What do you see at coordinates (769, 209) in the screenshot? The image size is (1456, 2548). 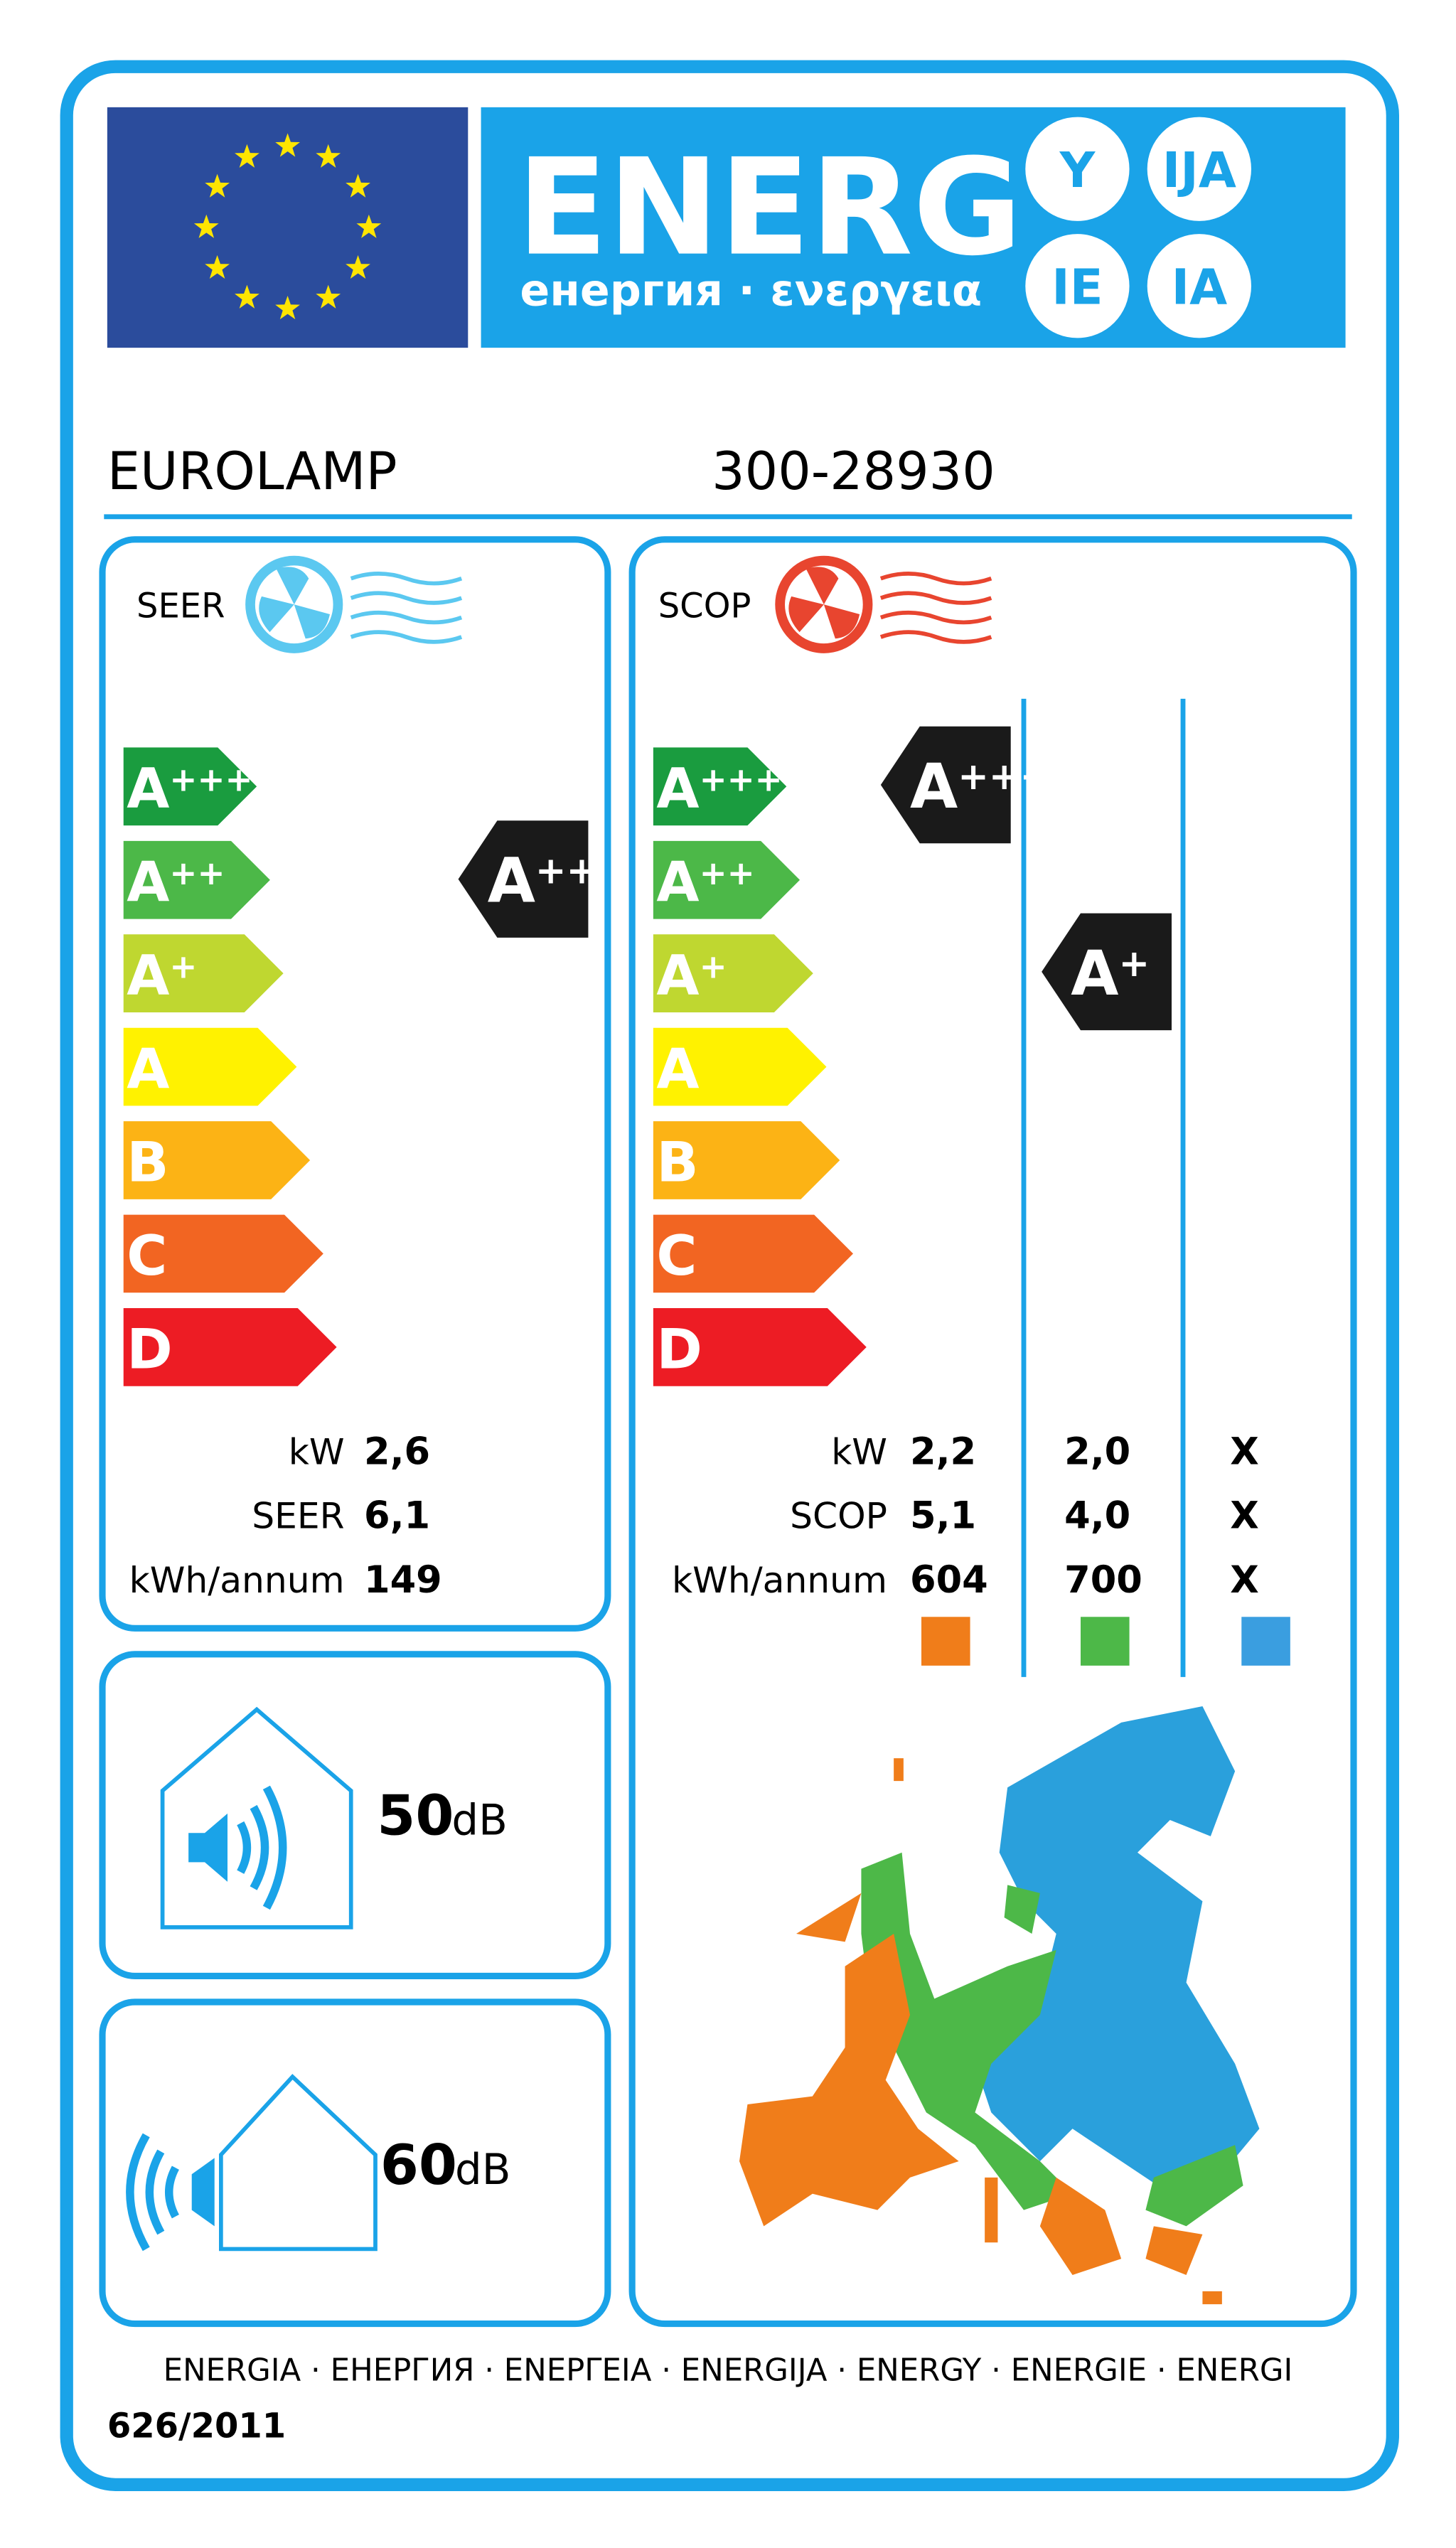 I see `banner-title: ENERG` at bounding box center [769, 209].